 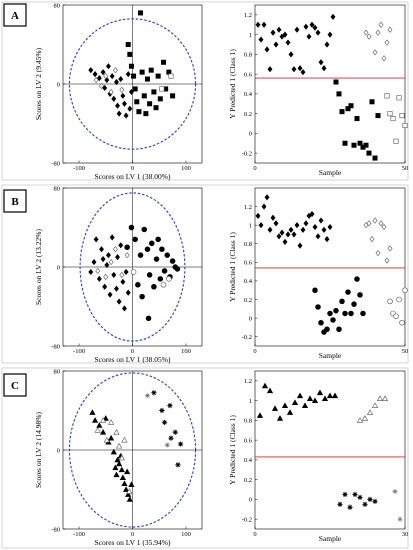 What do you see at coordinates (247, 519) in the screenshot?
I see `y-tick-label: -0.2` at bounding box center [247, 519].